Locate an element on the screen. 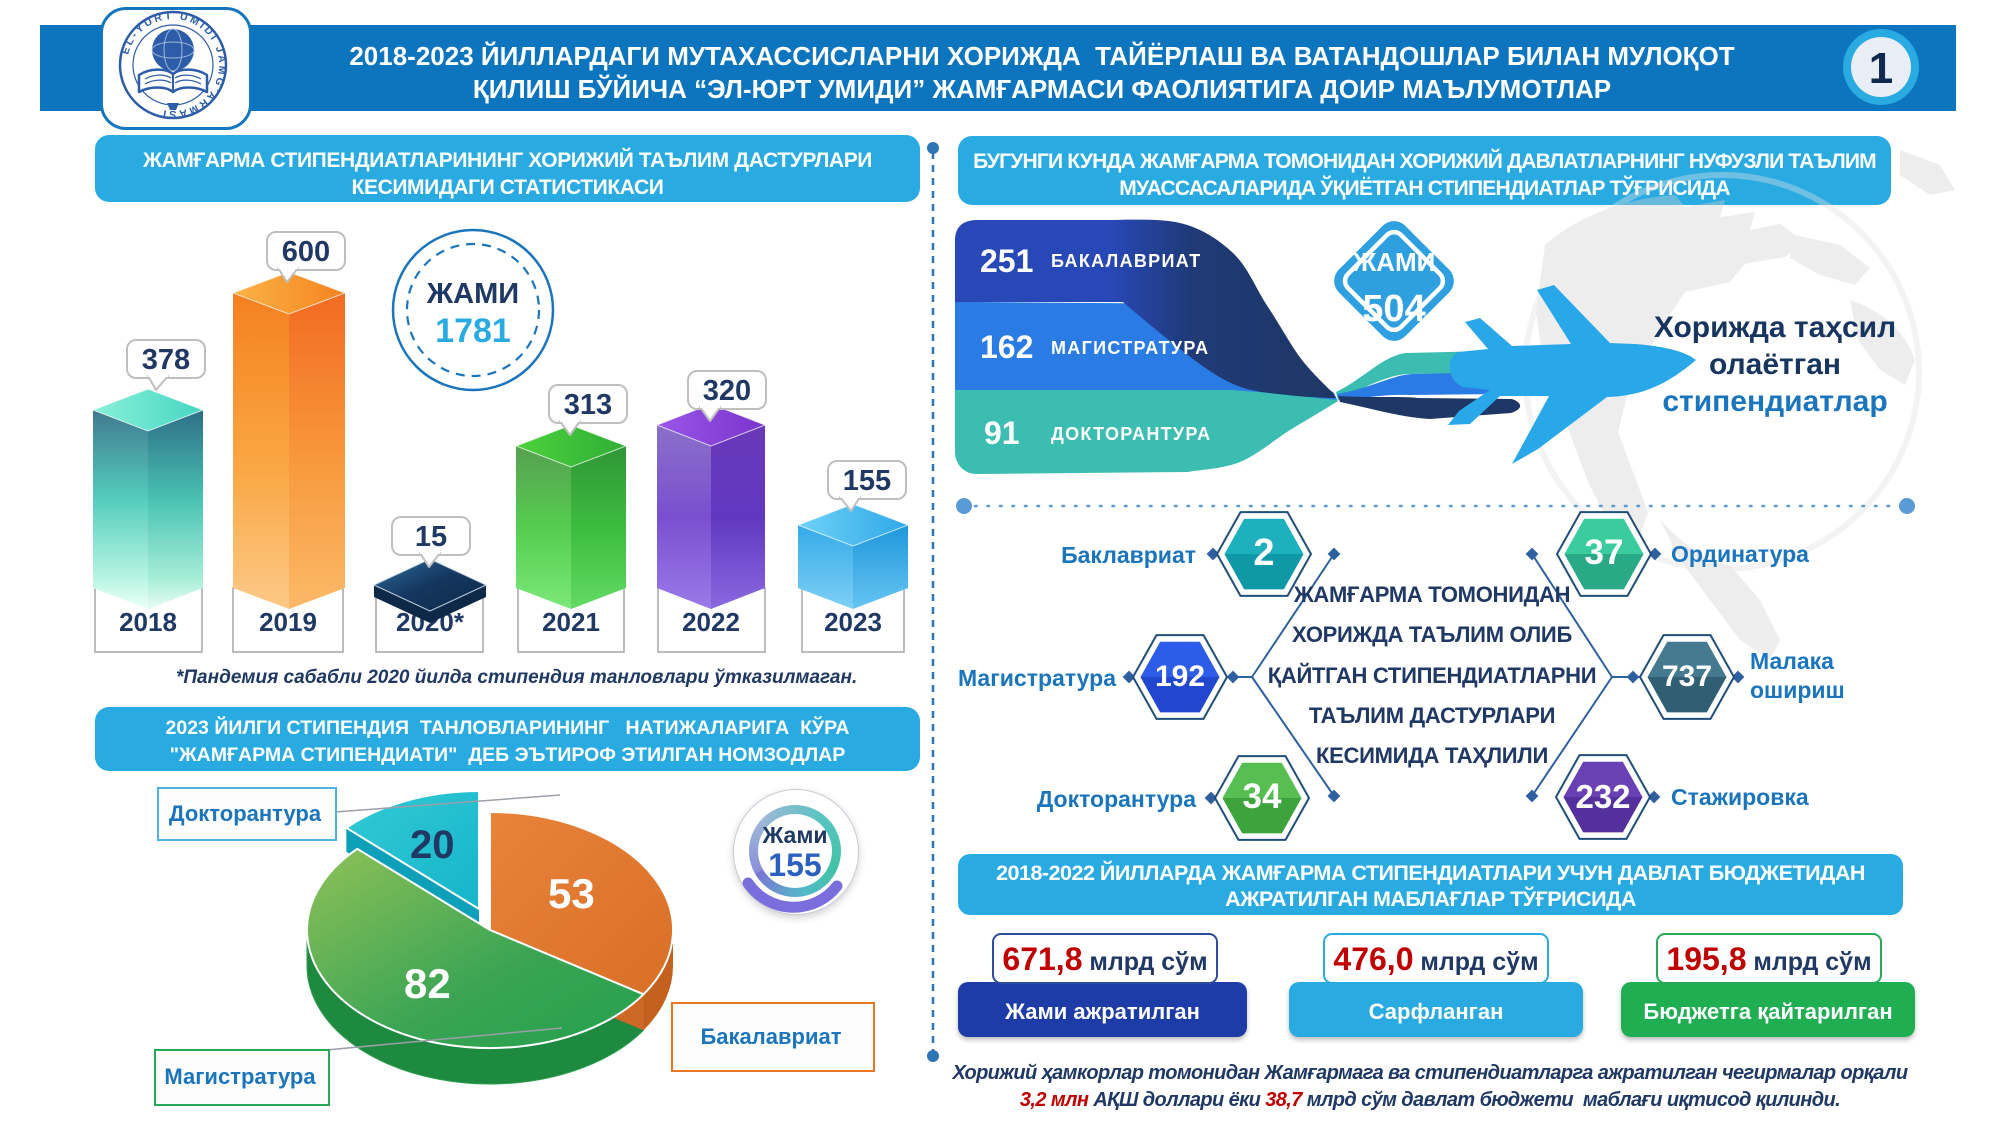  svg-text: 2023 is located at coordinates (853, 622).